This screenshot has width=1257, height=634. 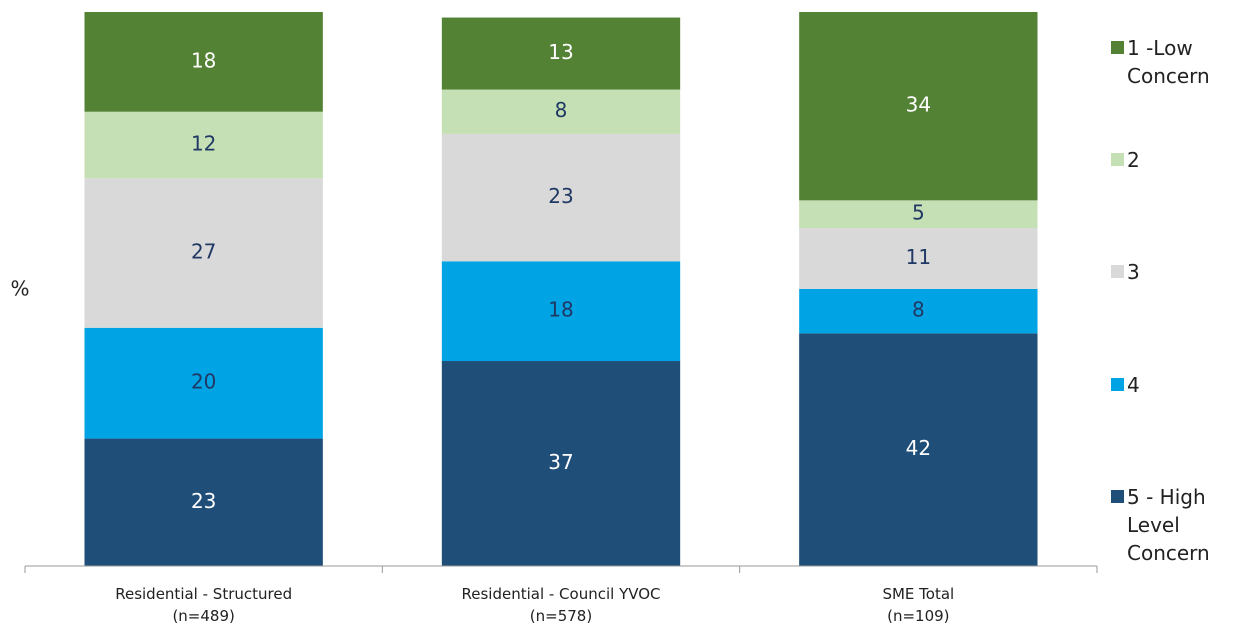 I want to click on data-label: 12, so click(x=203, y=143).